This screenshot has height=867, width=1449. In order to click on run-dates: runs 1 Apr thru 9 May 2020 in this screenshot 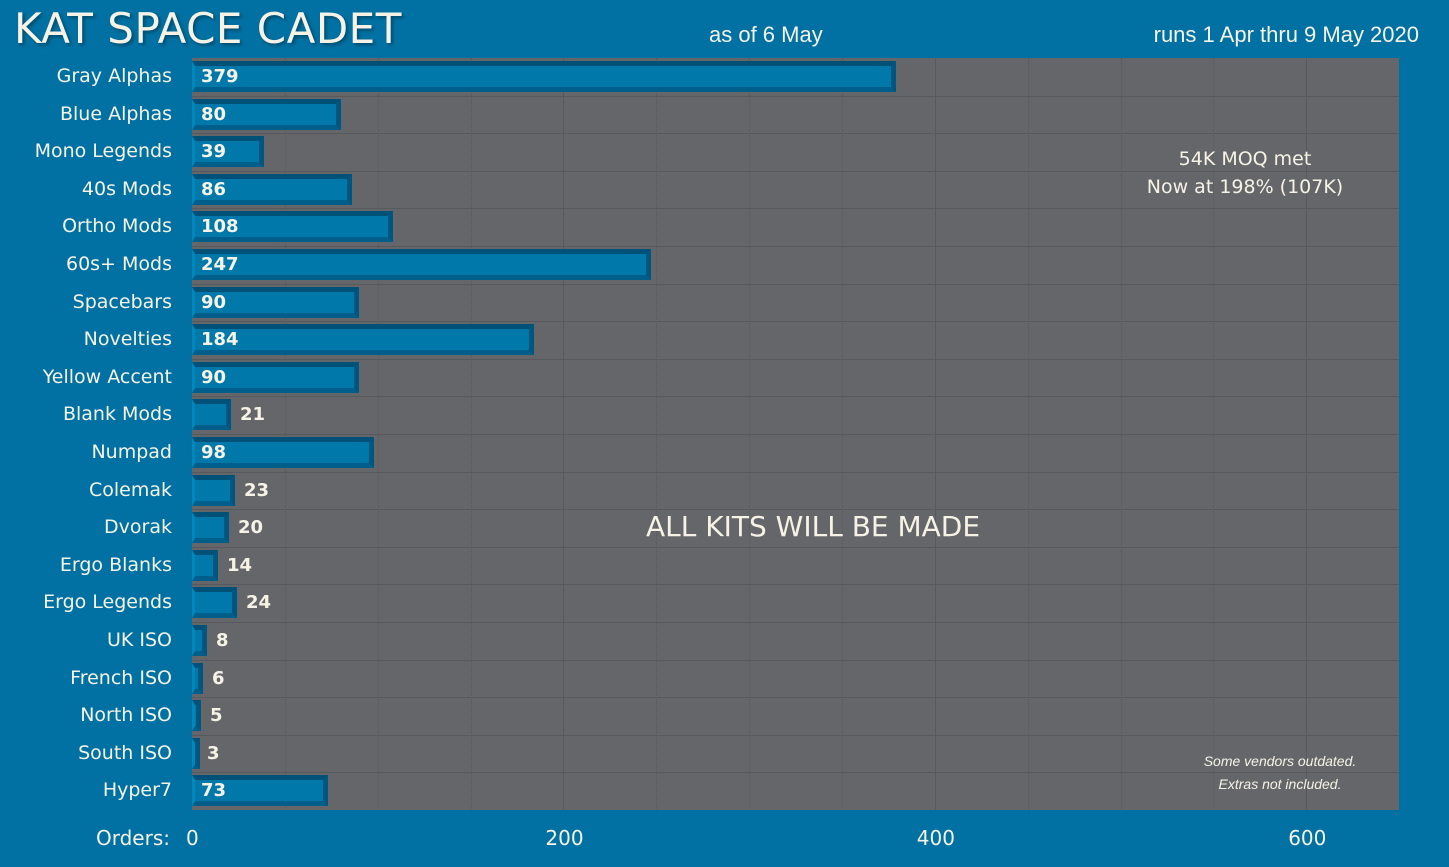, I will do `click(1286, 34)`.